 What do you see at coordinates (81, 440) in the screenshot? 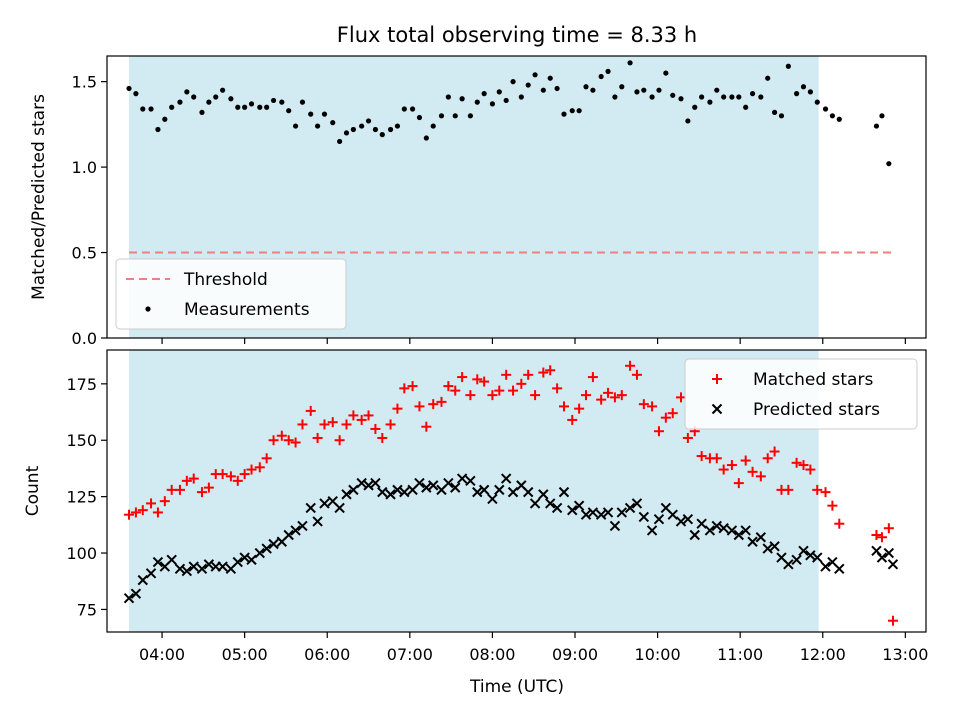
I see `y-tick-label: 150` at bounding box center [81, 440].